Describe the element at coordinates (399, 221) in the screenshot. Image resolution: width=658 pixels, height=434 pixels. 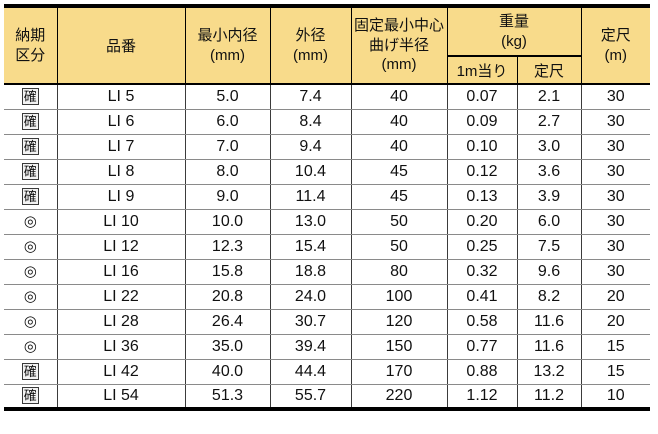
I see `bend-radius-cell: 50` at that location.